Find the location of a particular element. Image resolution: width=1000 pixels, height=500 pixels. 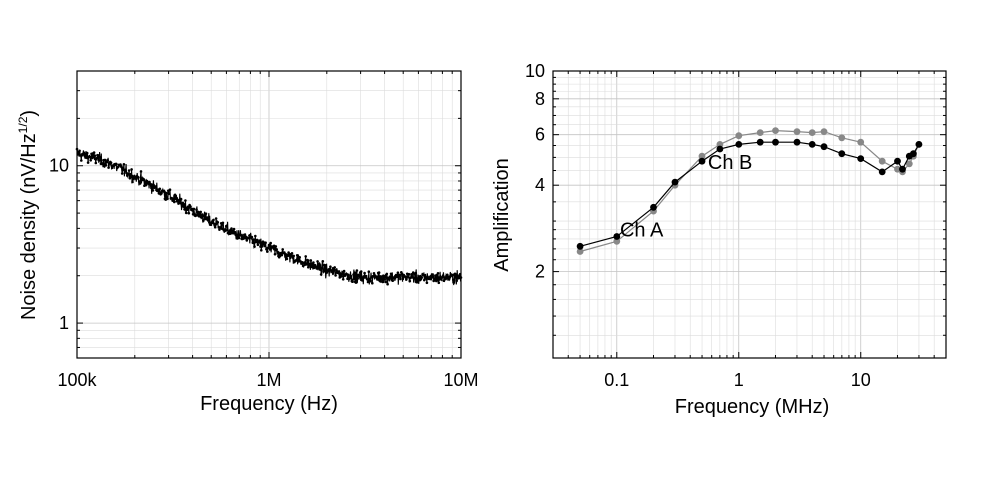

y-tick-label: 4 is located at coordinates (540, 185).